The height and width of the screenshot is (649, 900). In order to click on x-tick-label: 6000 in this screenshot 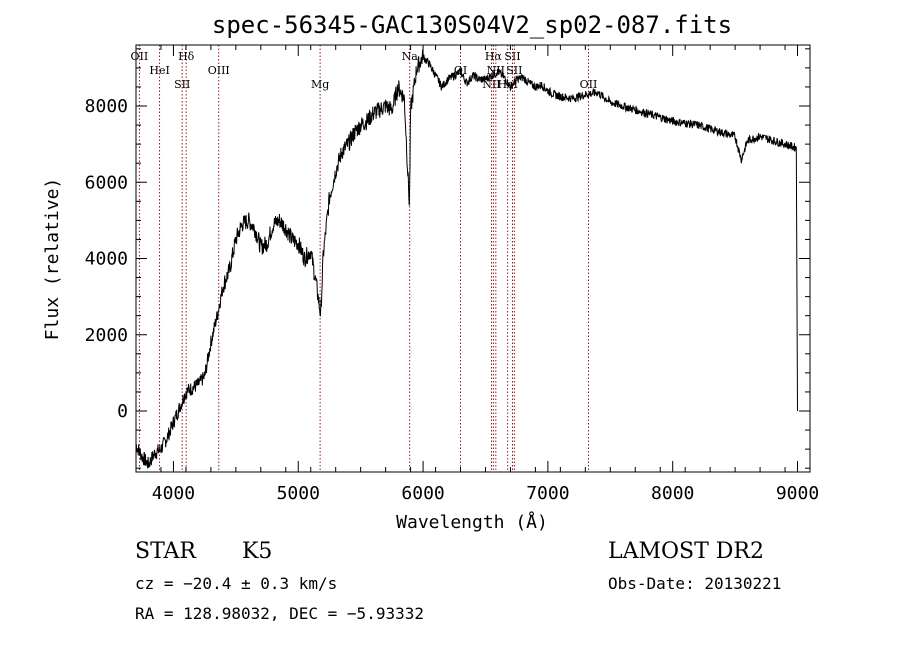, I will do `click(422, 493)`.